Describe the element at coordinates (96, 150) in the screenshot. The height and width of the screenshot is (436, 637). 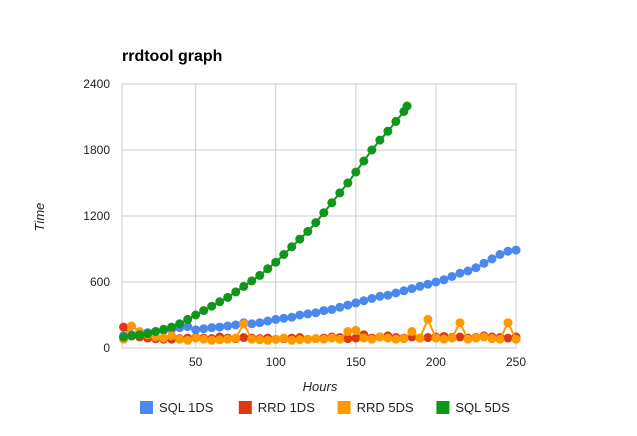
I see `y-tick-label: 1800` at that location.